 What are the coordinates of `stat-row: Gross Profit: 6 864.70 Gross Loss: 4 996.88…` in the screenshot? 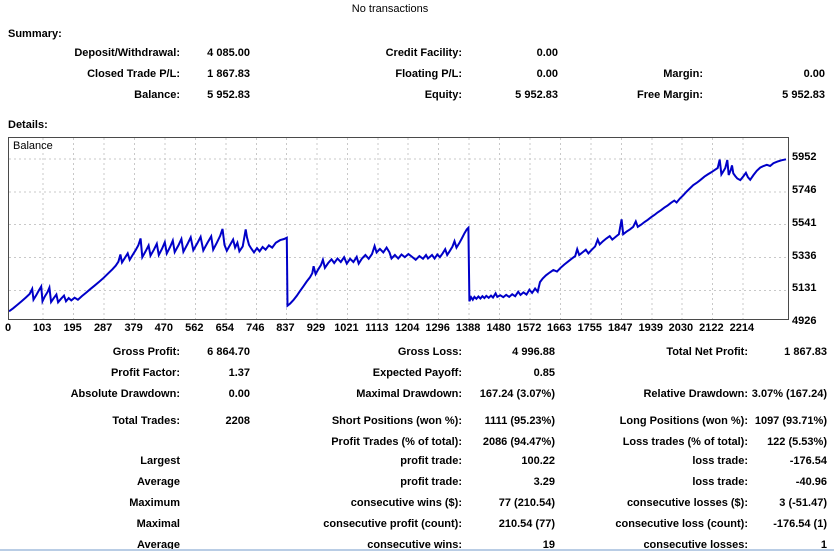 It's located at (417, 353).